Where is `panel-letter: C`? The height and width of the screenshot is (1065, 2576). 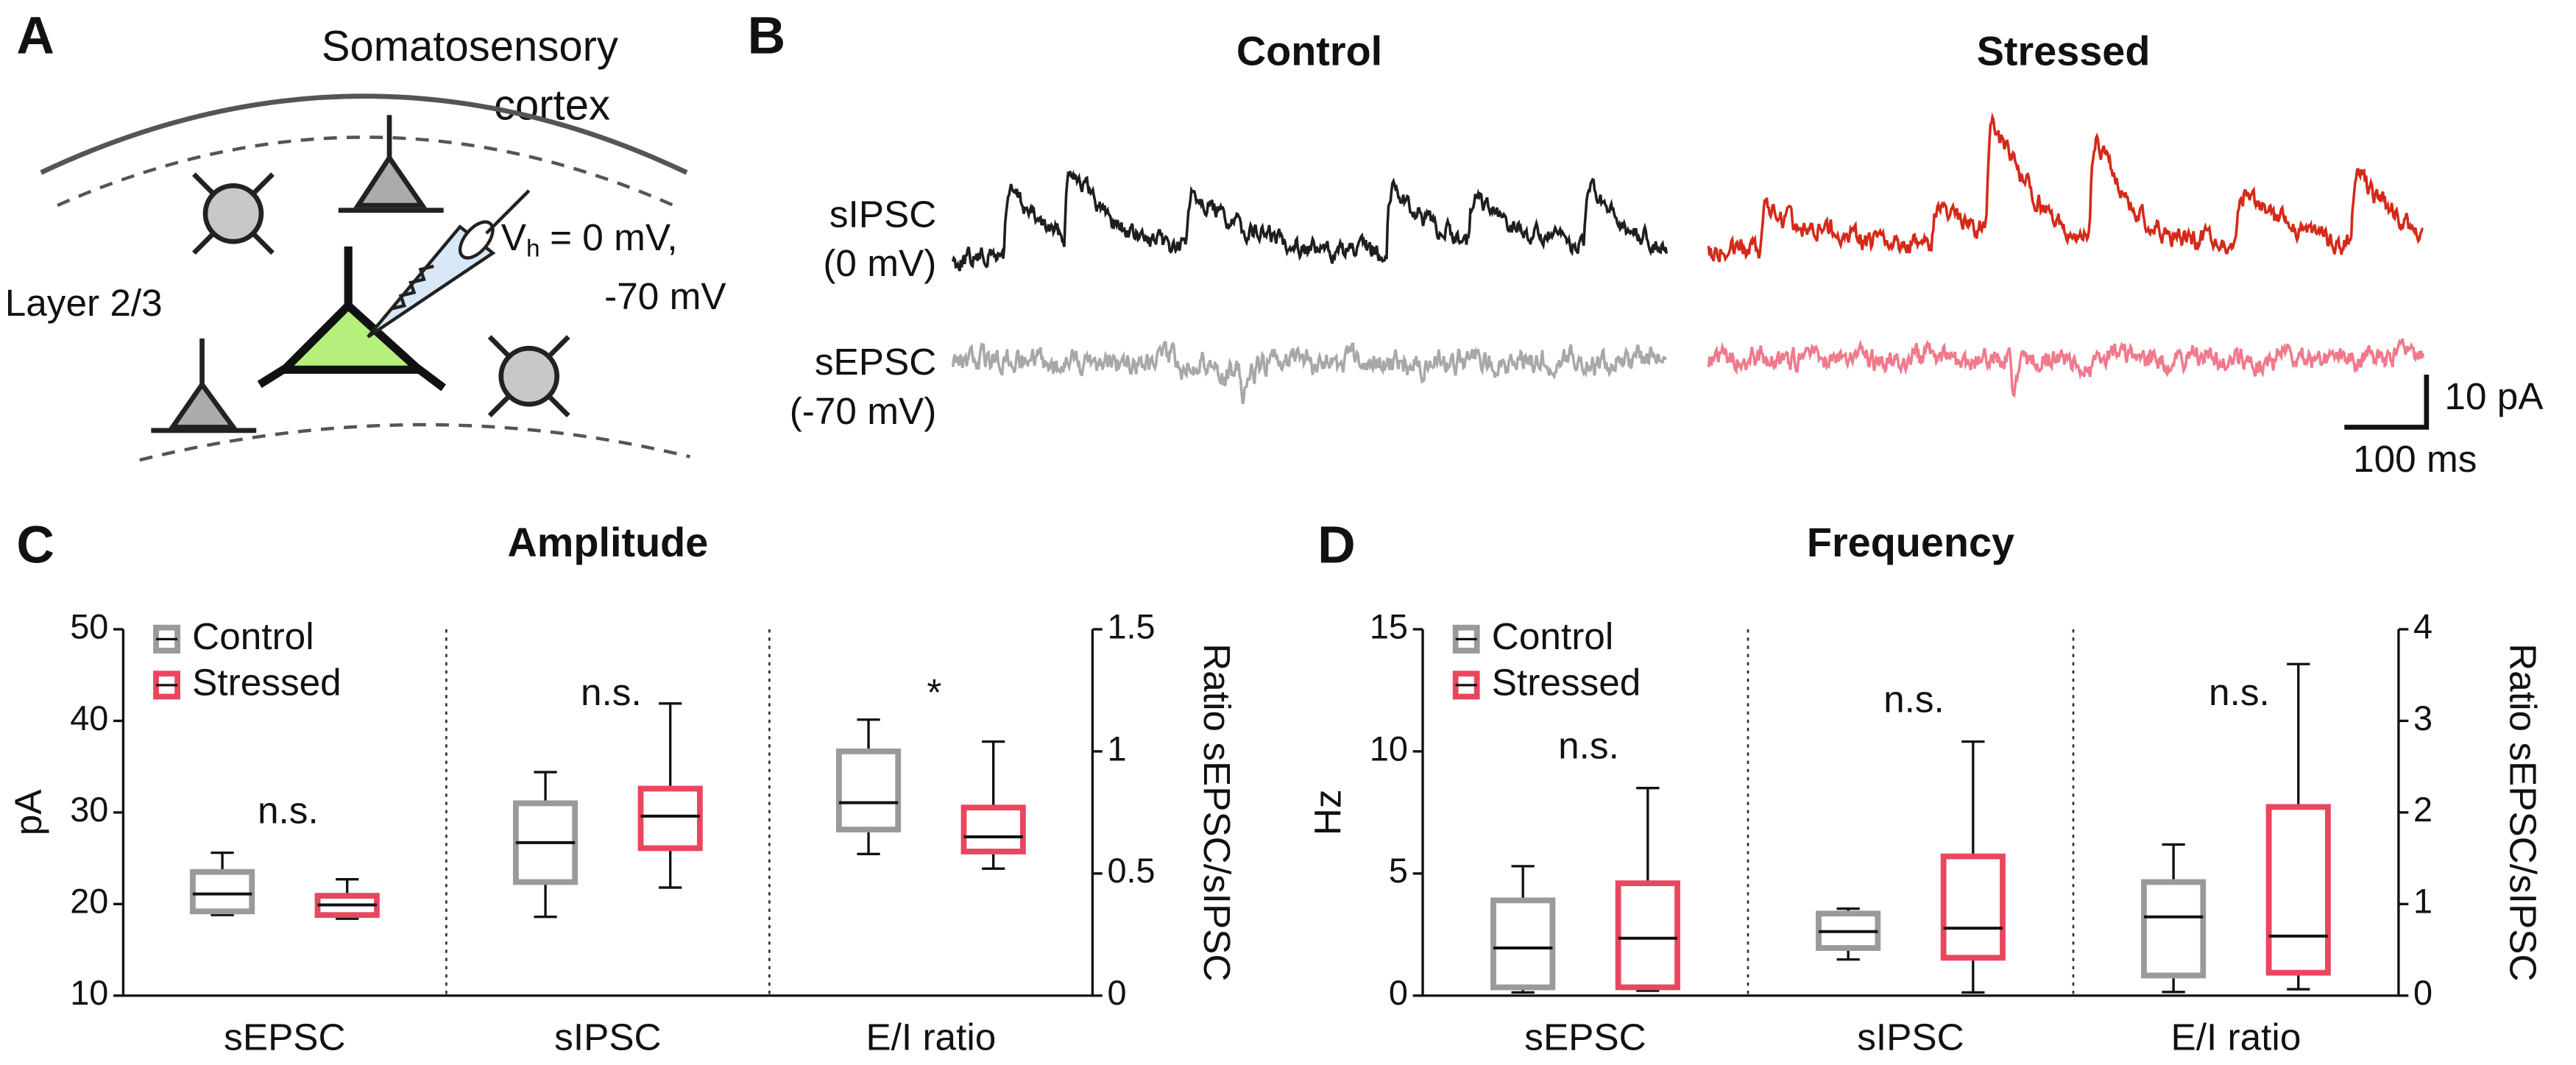 panel-letter: C is located at coordinates (35, 544).